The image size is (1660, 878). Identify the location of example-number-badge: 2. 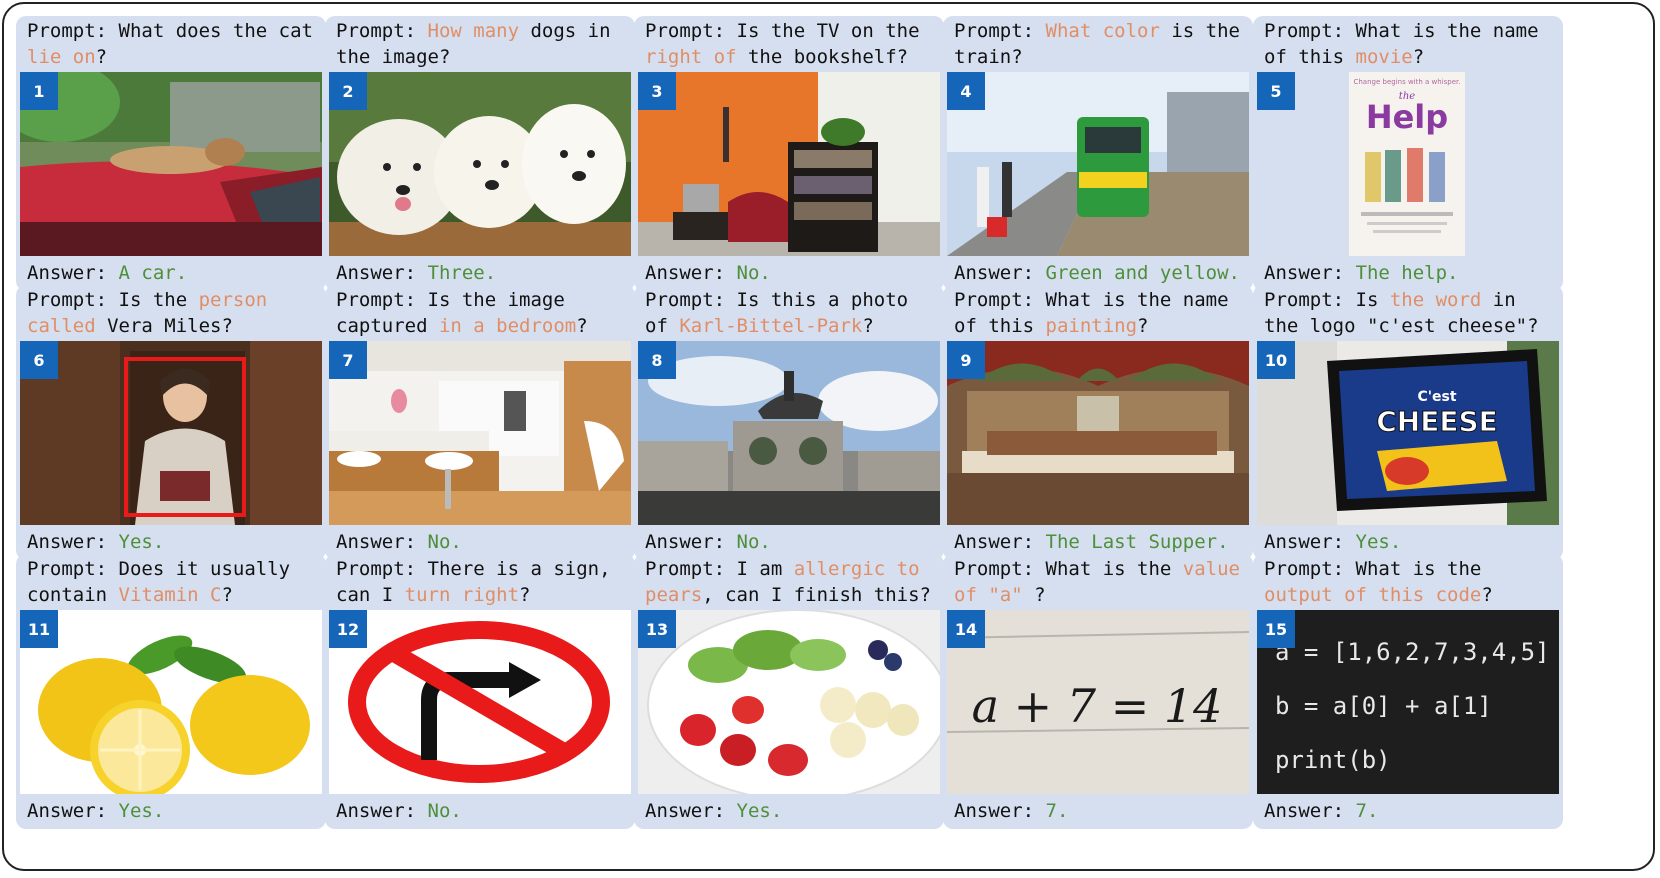
(348, 91).